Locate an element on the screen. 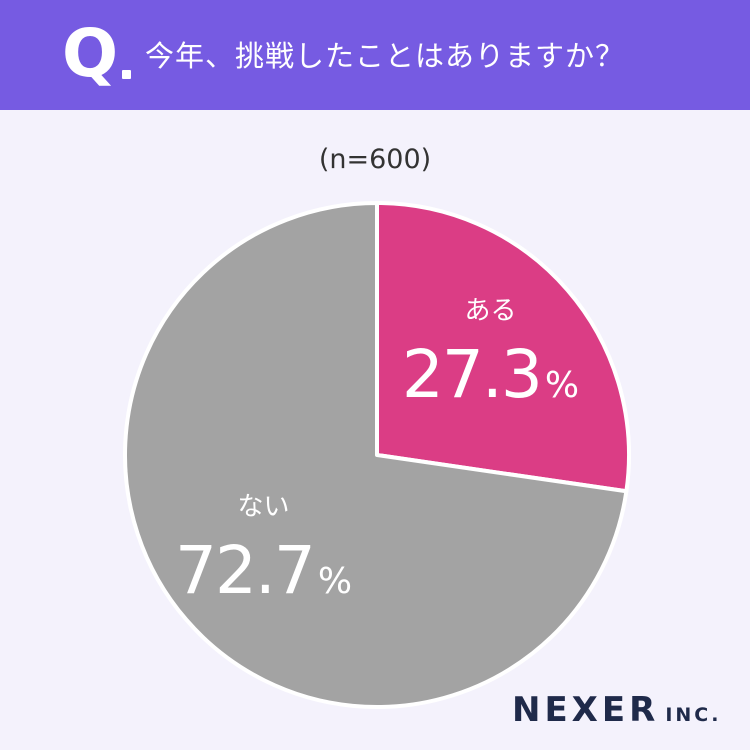 The width and height of the screenshot is (750, 750). brand-name: NEXER is located at coordinates (586, 710).